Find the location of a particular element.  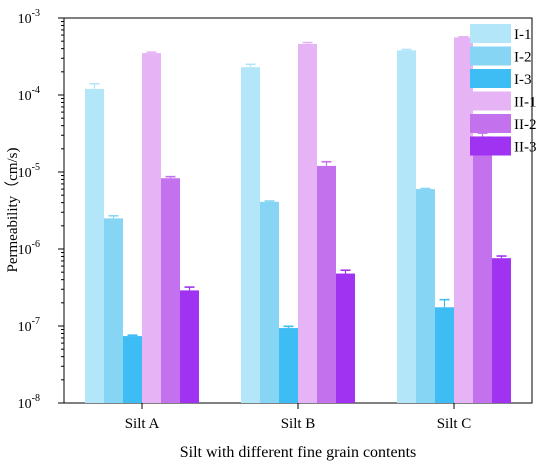

y-tick-label: 10⁻⁷ is located at coordinates (29, 325).